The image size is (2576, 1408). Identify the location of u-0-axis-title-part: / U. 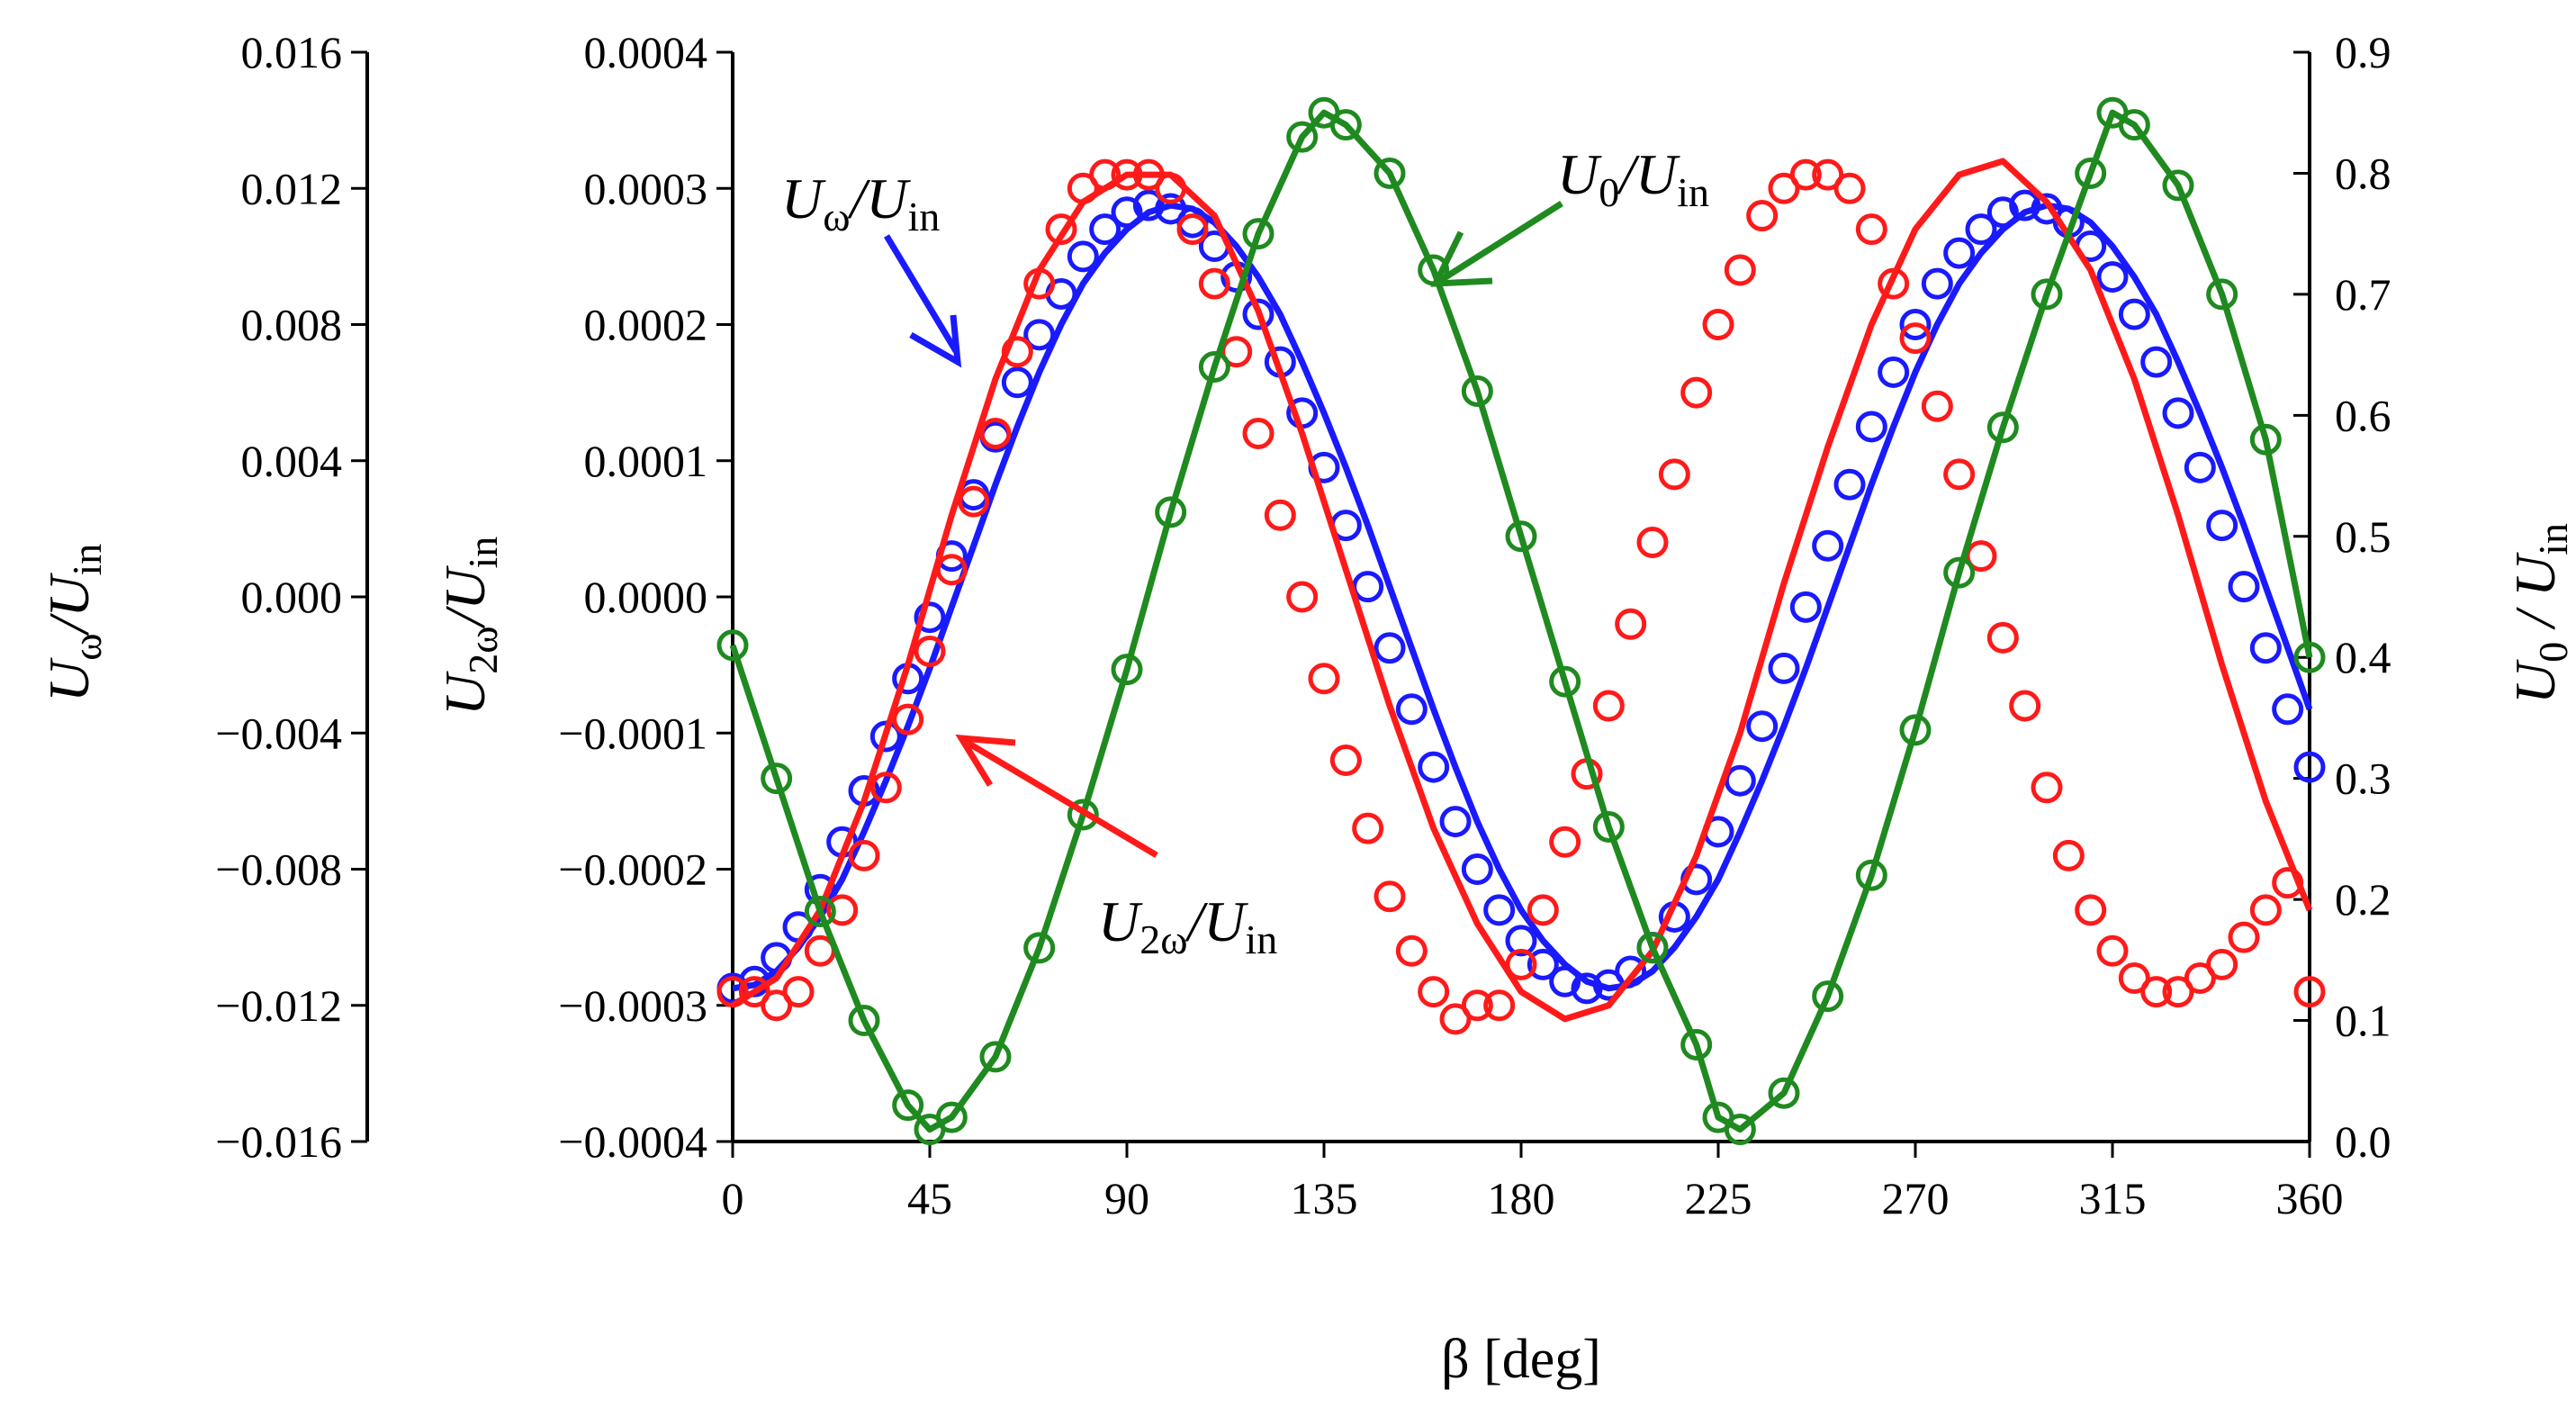
(2535, 597).